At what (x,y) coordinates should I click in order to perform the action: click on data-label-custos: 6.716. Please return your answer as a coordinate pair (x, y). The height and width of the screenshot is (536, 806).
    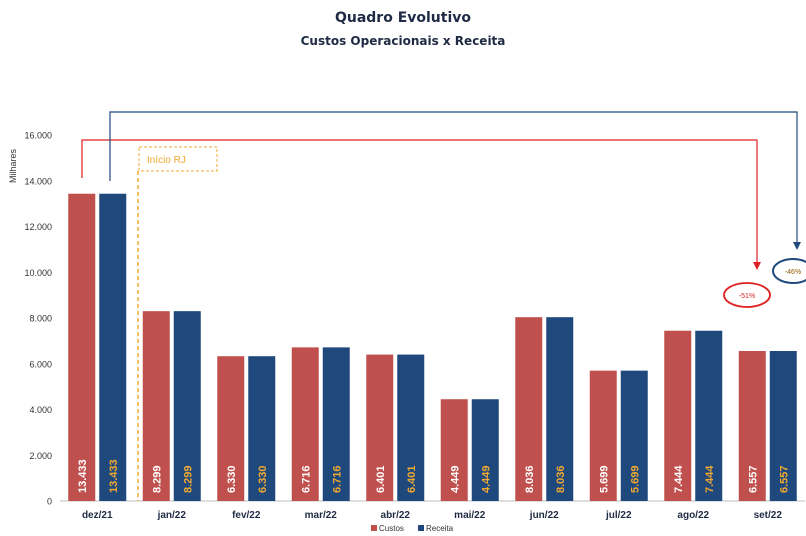
    Looking at the image, I should click on (306, 479).